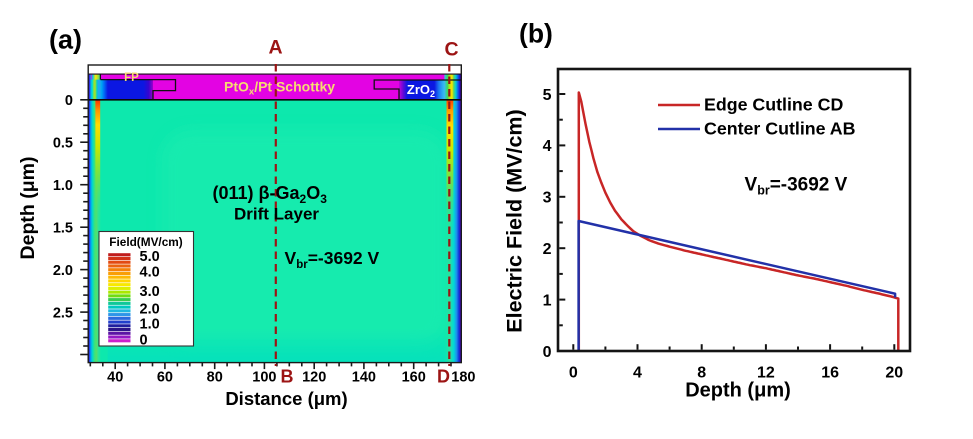  What do you see at coordinates (264, 378) in the screenshot?
I see `svg-text: 100` at bounding box center [264, 378].